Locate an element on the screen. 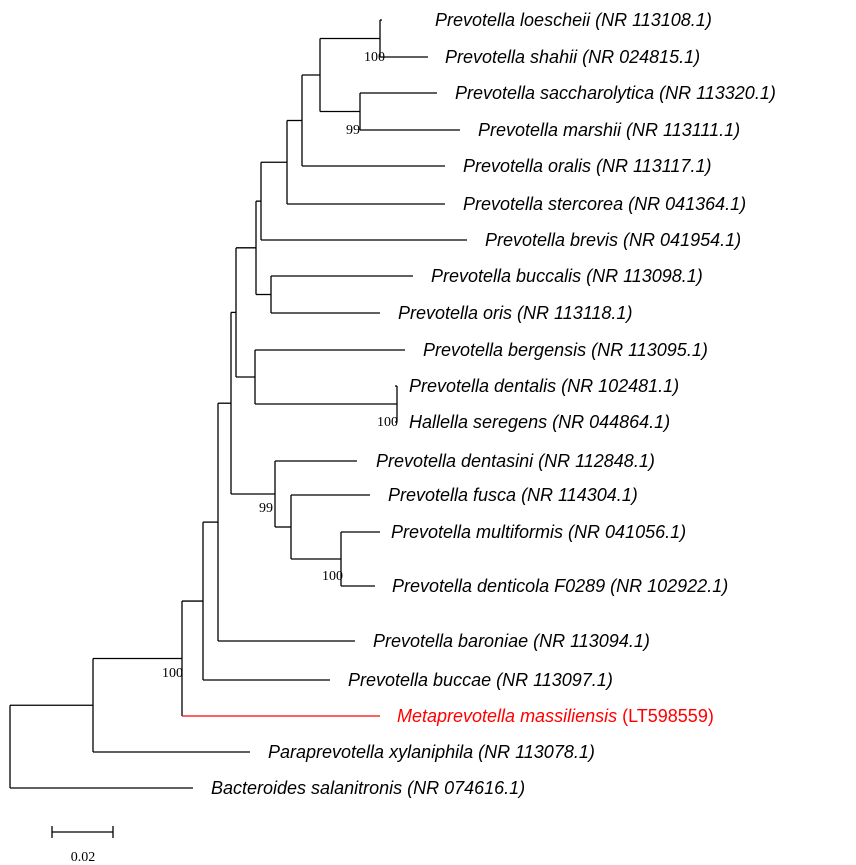 Image resolution: width=856 pixels, height=865 pixels. taxon-accession: (LT598559) is located at coordinates (665, 716).